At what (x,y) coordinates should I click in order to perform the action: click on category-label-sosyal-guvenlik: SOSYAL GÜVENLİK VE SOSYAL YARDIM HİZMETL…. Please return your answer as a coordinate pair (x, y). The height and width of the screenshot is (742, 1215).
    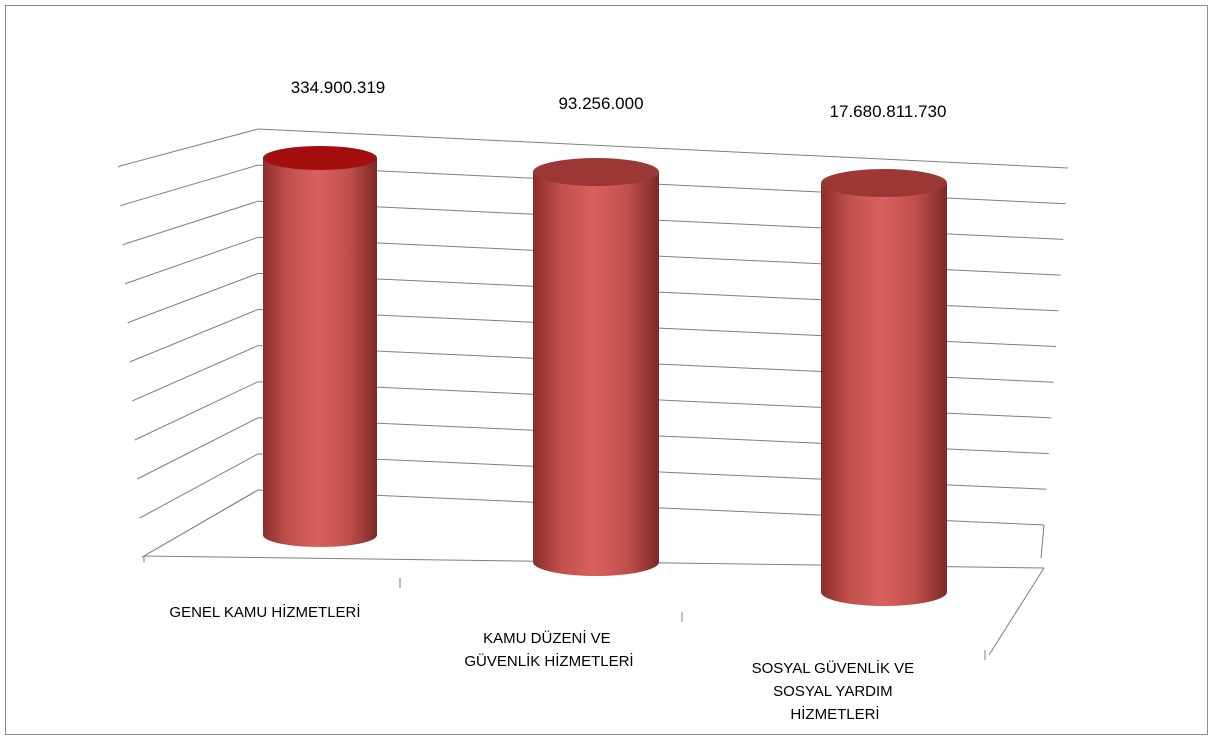
    Looking at the image, I should click on (835, 691).